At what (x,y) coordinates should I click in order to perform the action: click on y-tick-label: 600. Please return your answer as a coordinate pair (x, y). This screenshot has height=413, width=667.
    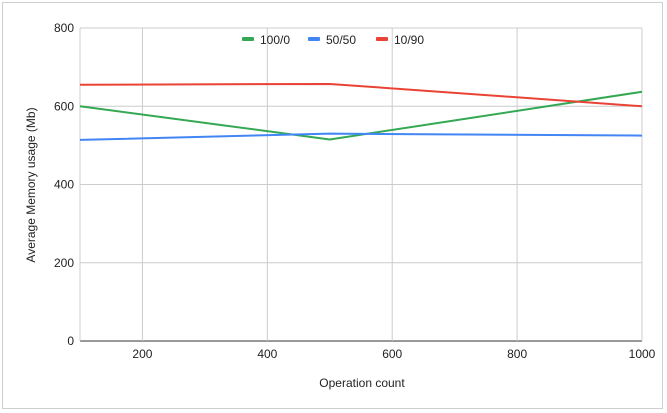
    Looking at the image, I should click on (64, 106).